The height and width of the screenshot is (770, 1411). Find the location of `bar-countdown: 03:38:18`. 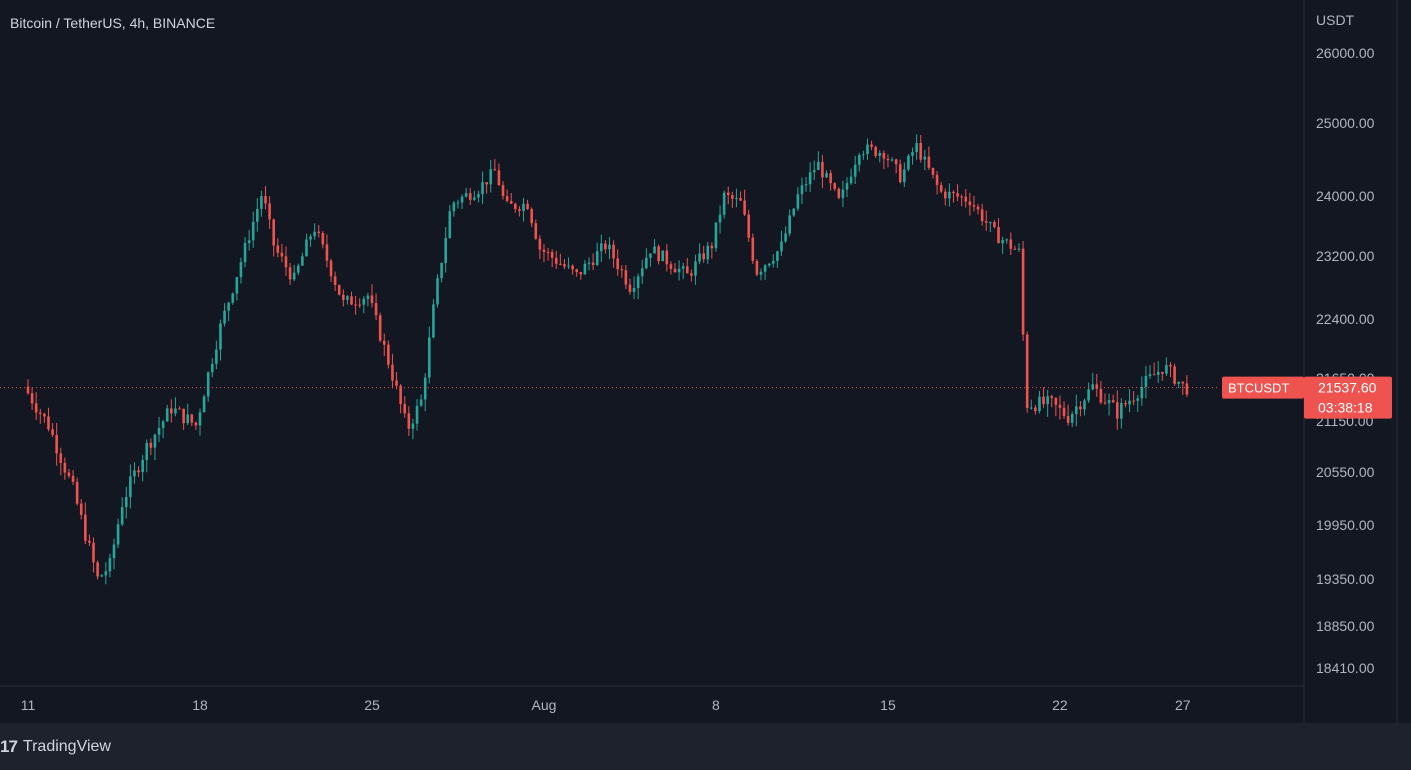

bar-countdown: 03:38:18 is located at coordinates (1345, 408).